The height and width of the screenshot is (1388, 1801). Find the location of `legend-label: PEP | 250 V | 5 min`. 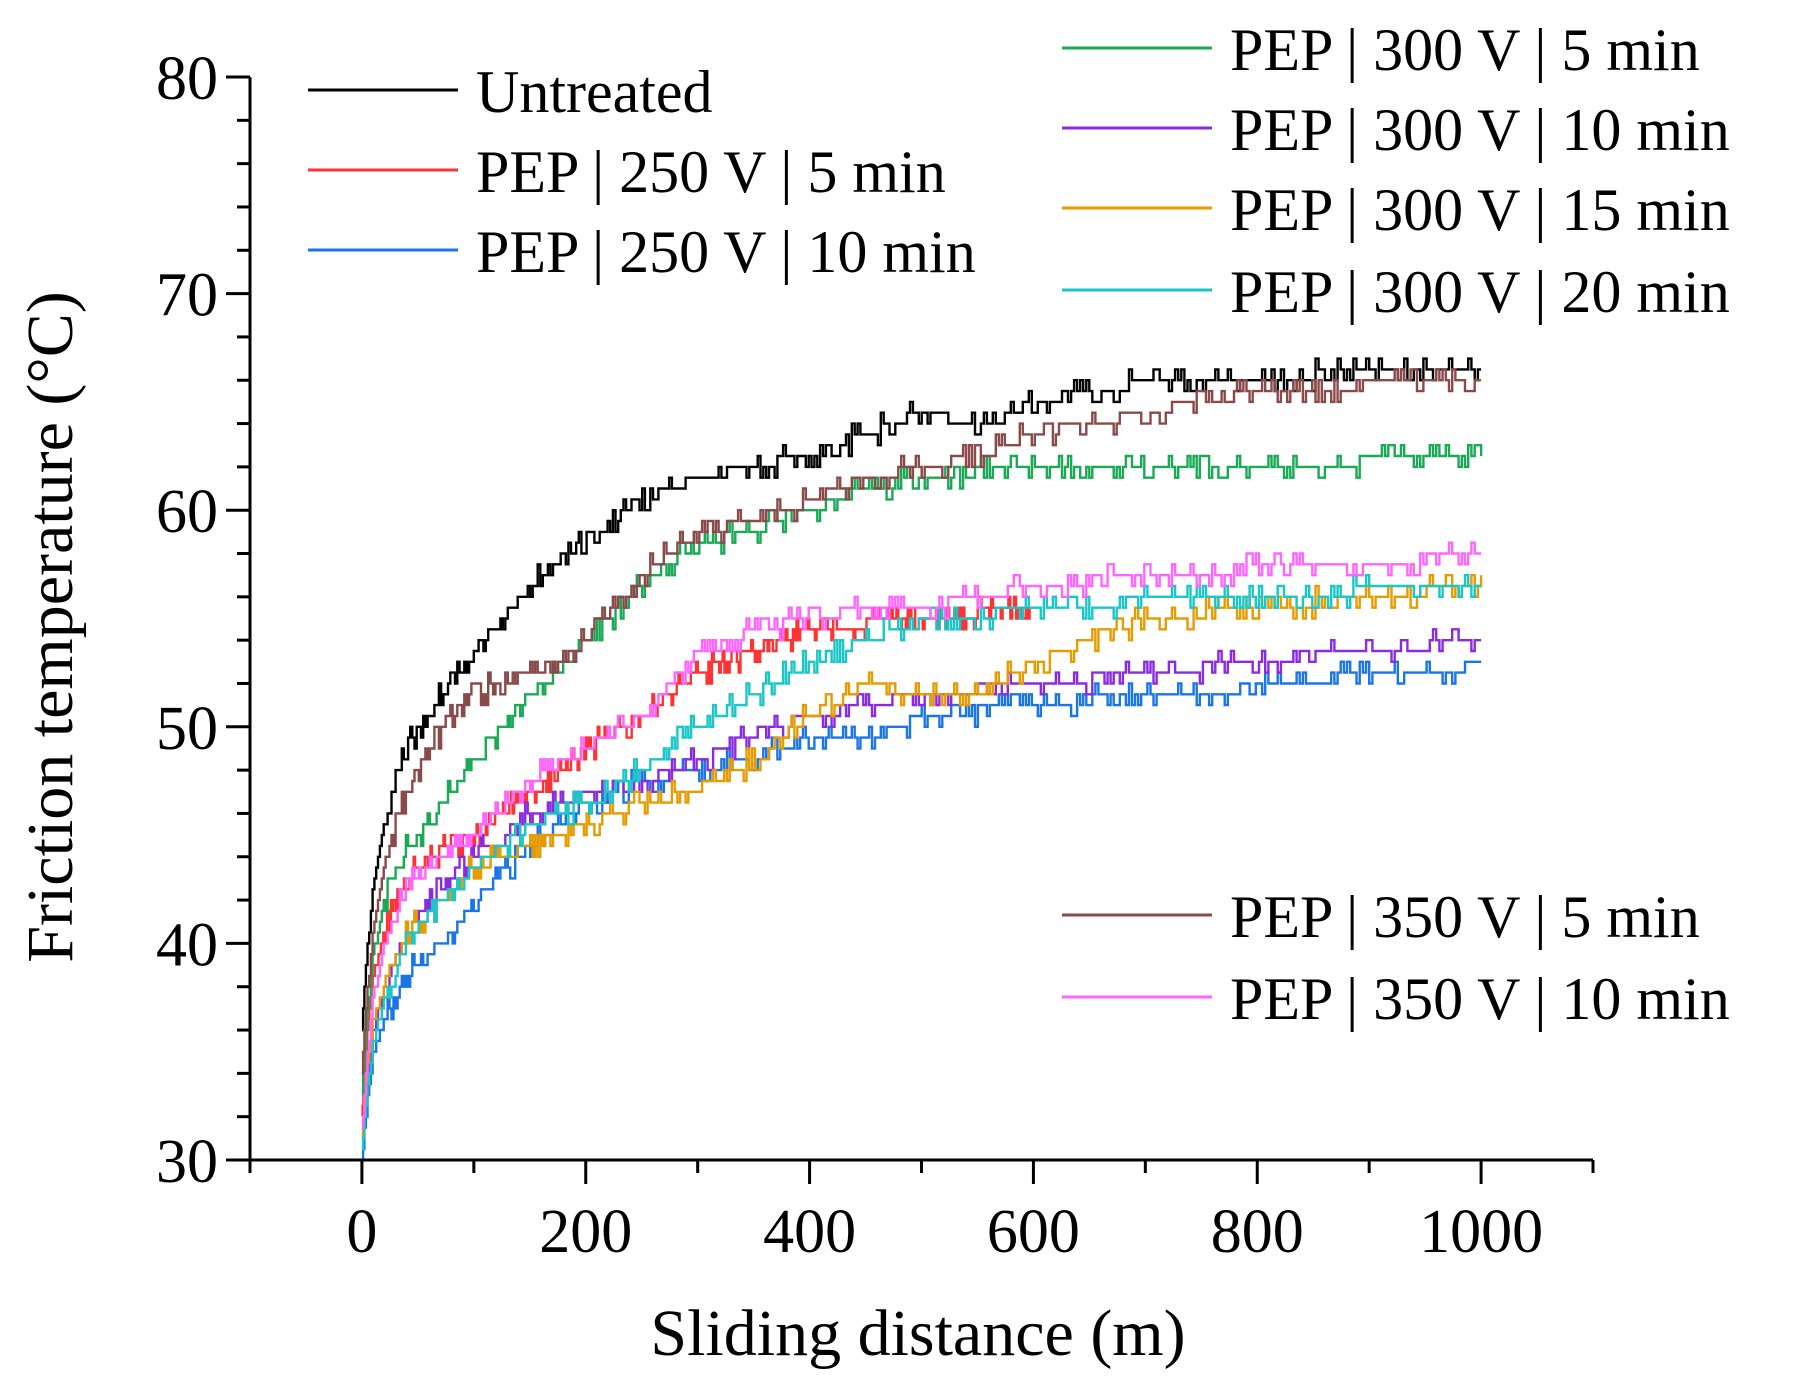

legend-label: PEP | 250 V | 5 min is located at coordinates (711, 172).